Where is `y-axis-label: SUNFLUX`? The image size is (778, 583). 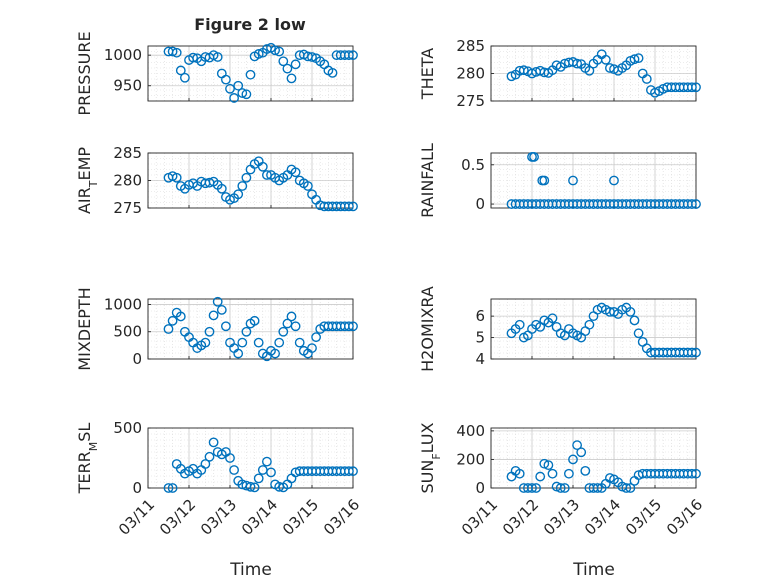
y-axis-label: SUNFLUX is located at coordinates (430, 457).